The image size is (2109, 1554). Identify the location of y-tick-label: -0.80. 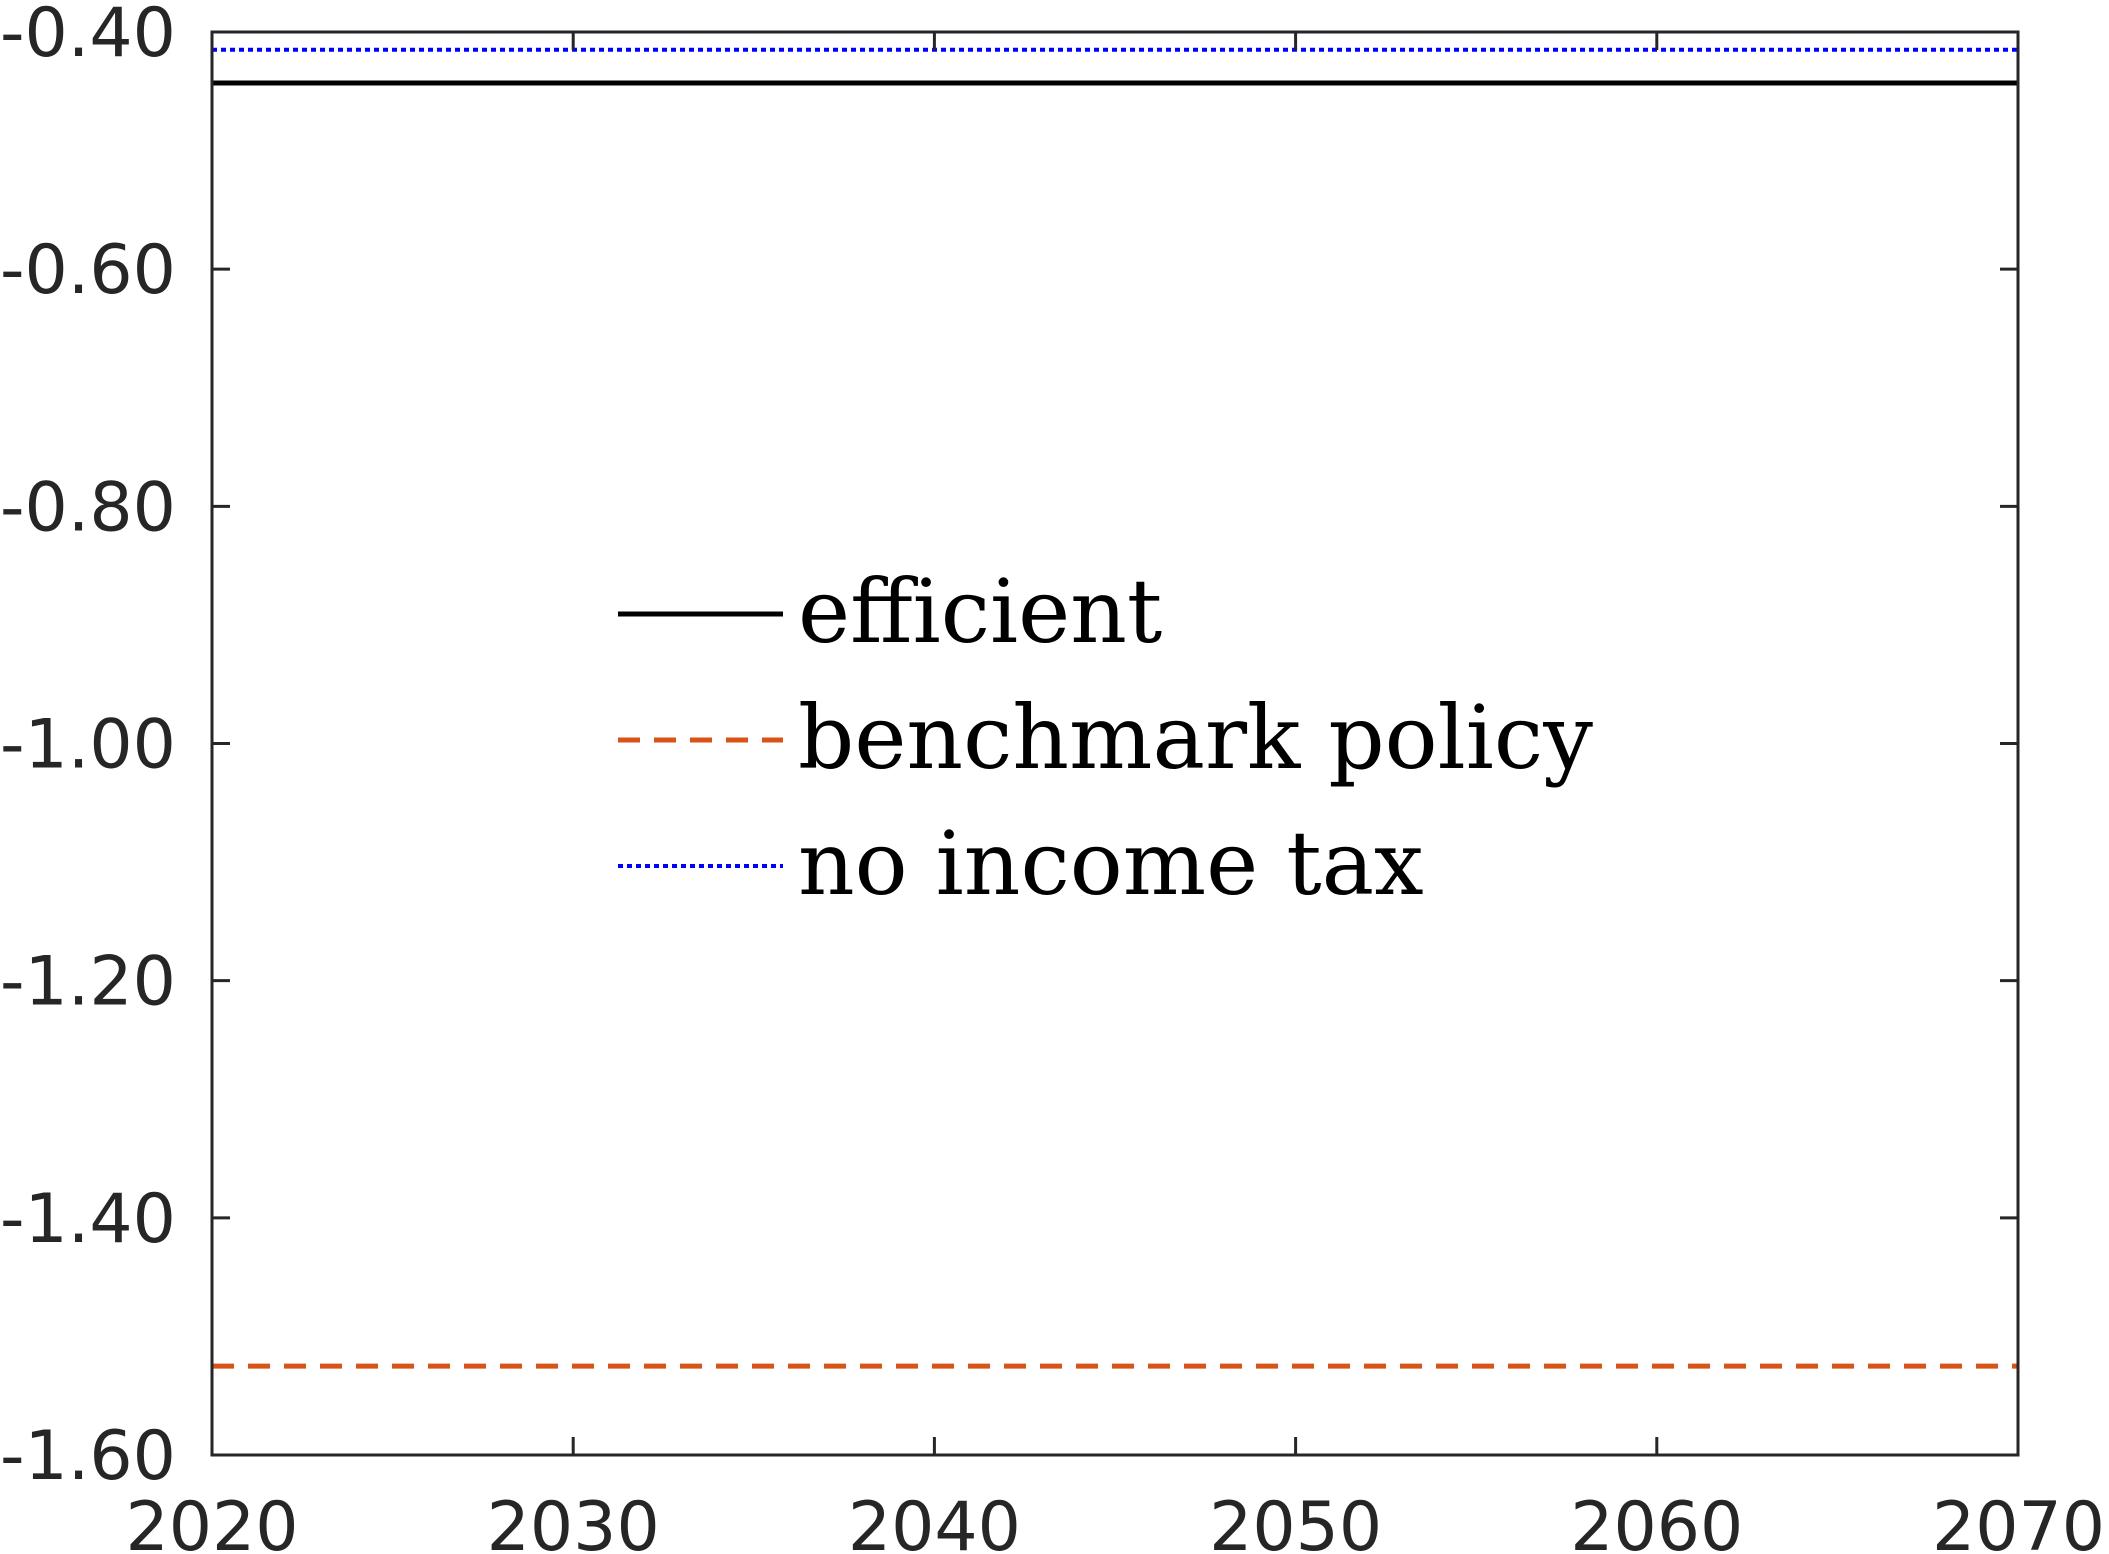
(88, 507).